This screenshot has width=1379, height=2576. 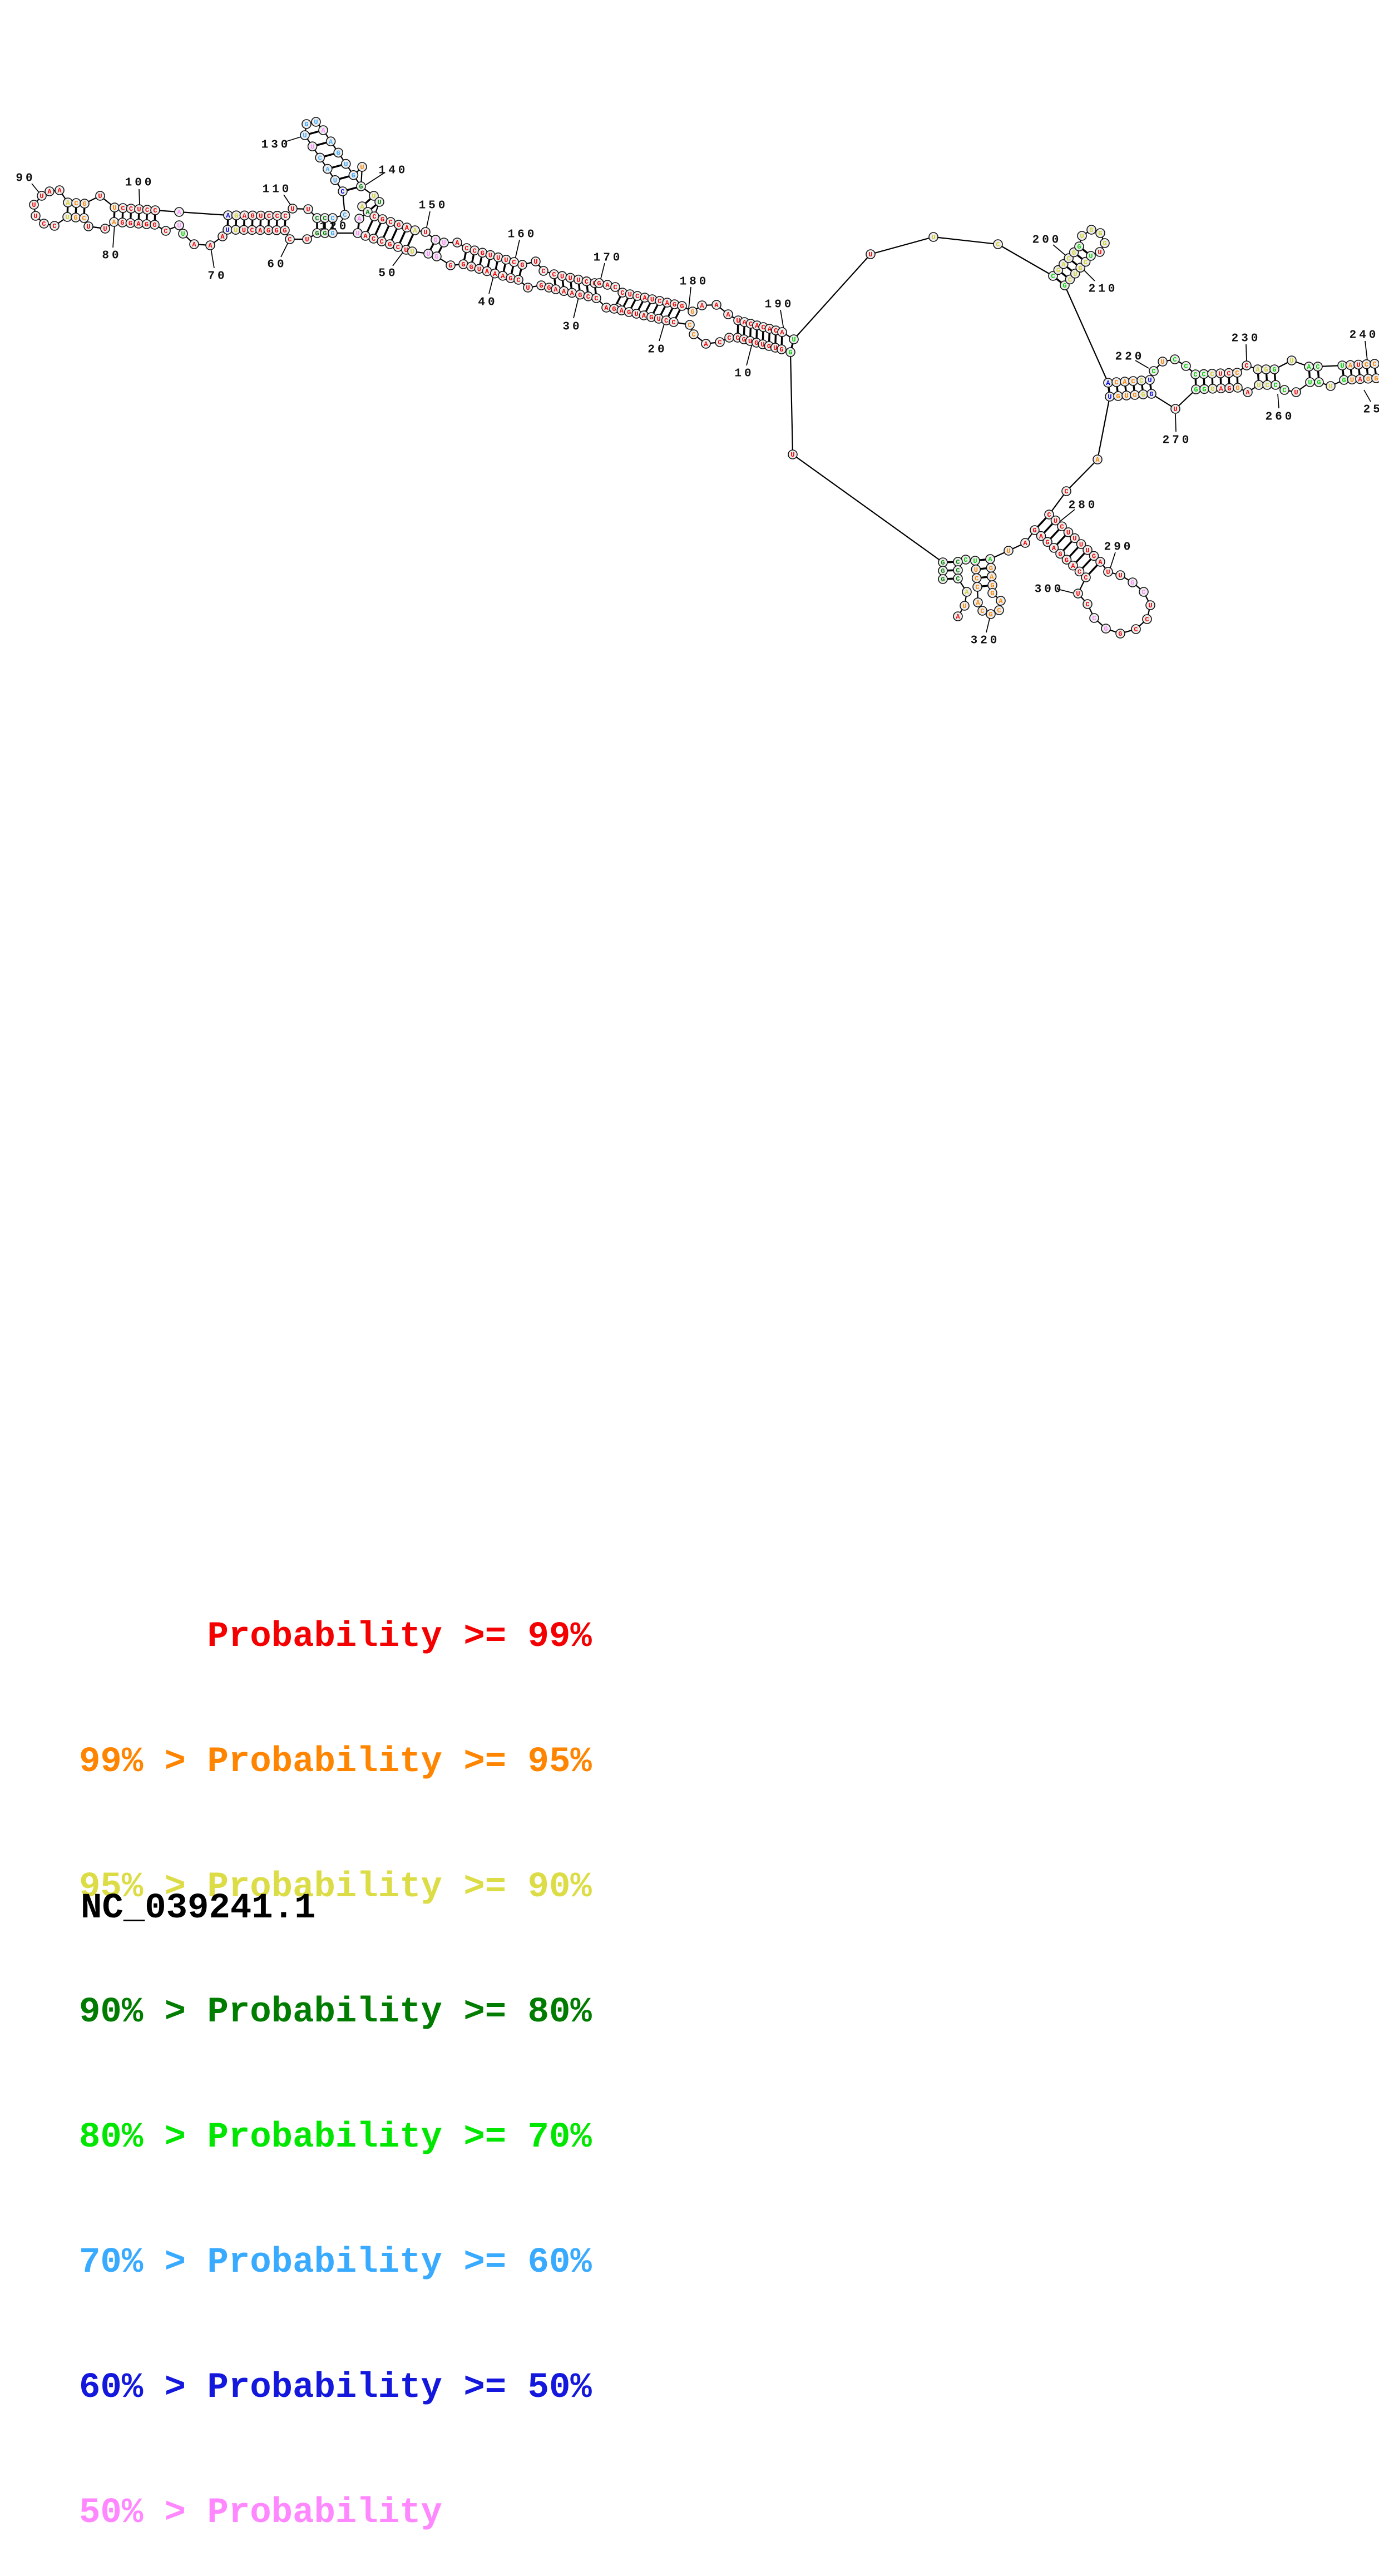 What do you see at coordinates (276, 145) in the screenshot?
I see `position-label: 130` at bounding box center [276, 145].